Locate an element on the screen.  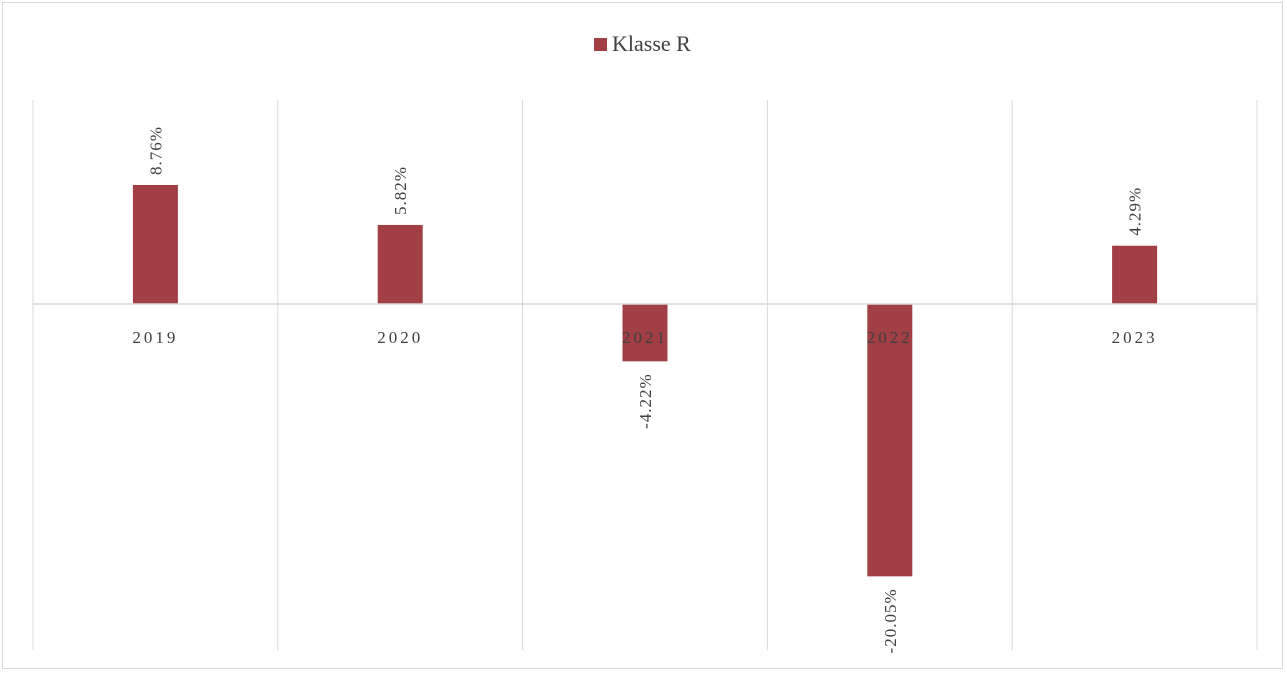
x-tick-labels: 2019 2020 2021 2022 2023 is located at coordinates (645, 337).